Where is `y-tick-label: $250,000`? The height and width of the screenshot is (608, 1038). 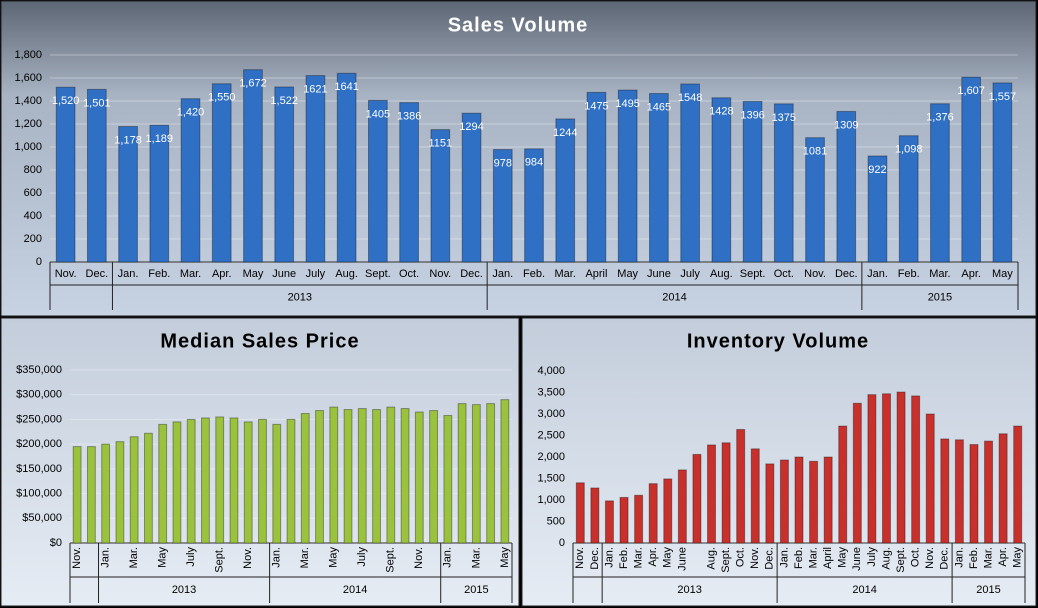 y-tick-label: $250,000 is located at coordinates (39, 419).